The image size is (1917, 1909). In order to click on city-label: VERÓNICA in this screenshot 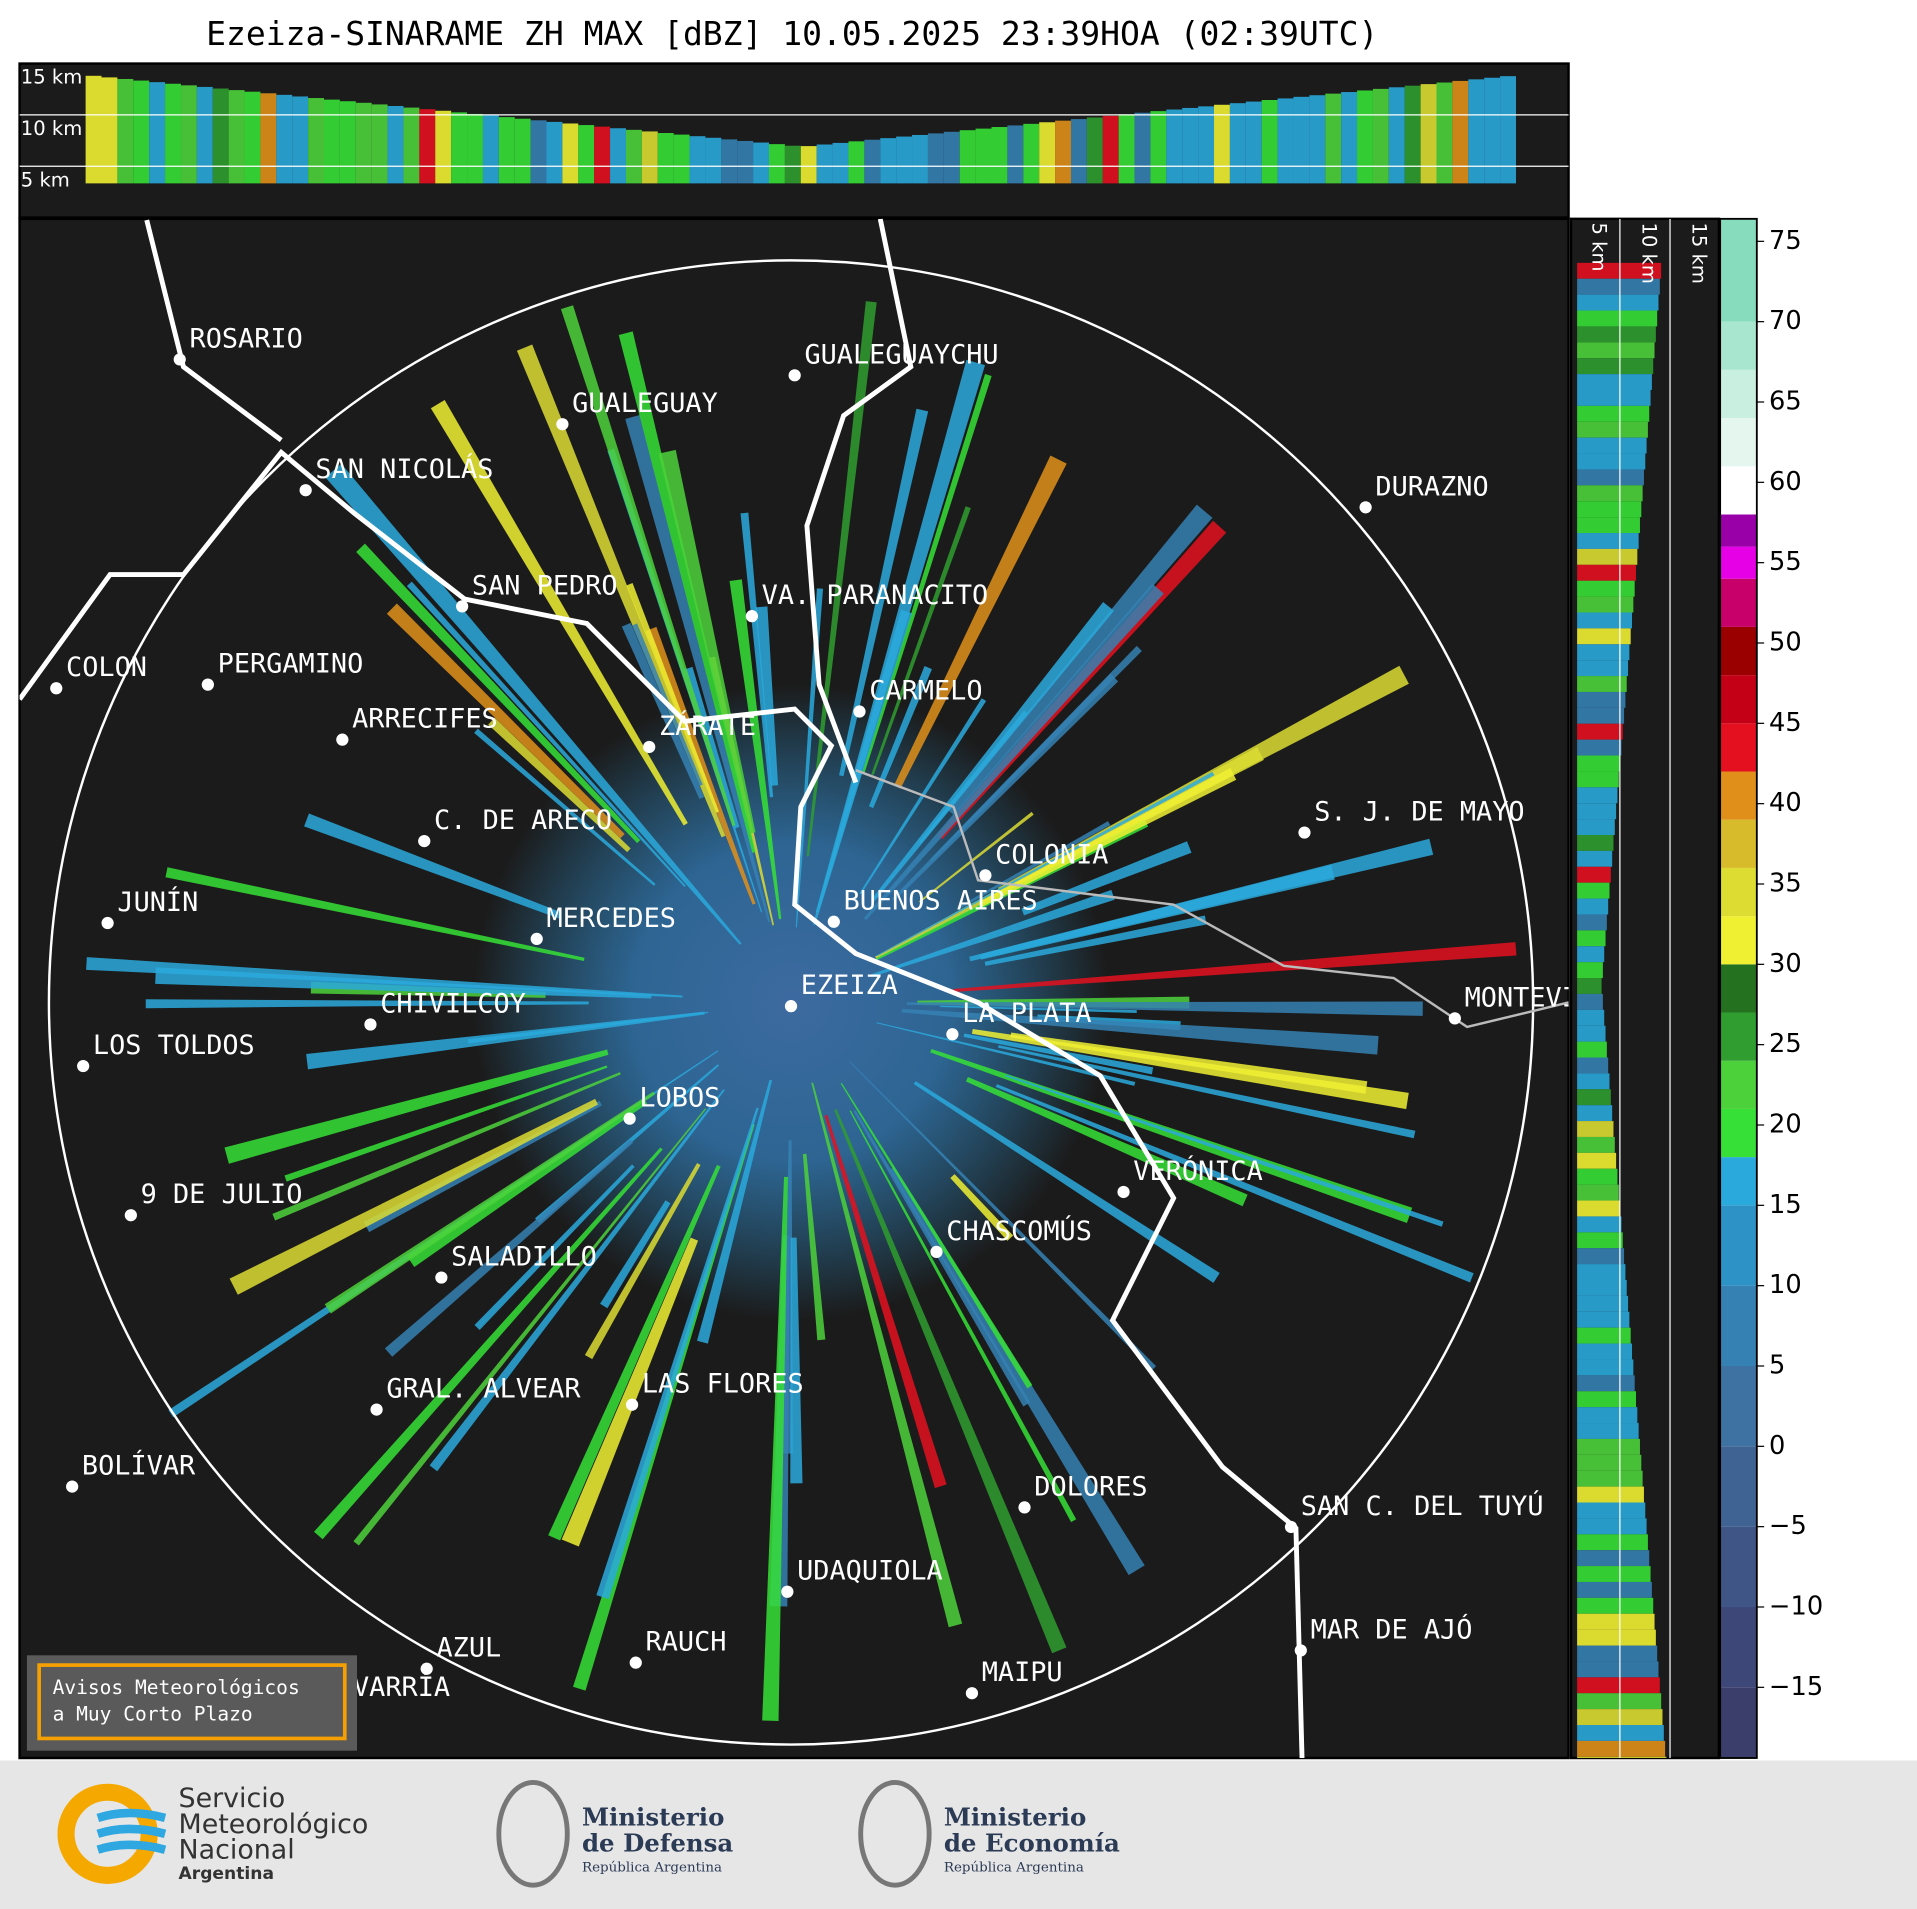, I will do `click(1197, 1171)`.